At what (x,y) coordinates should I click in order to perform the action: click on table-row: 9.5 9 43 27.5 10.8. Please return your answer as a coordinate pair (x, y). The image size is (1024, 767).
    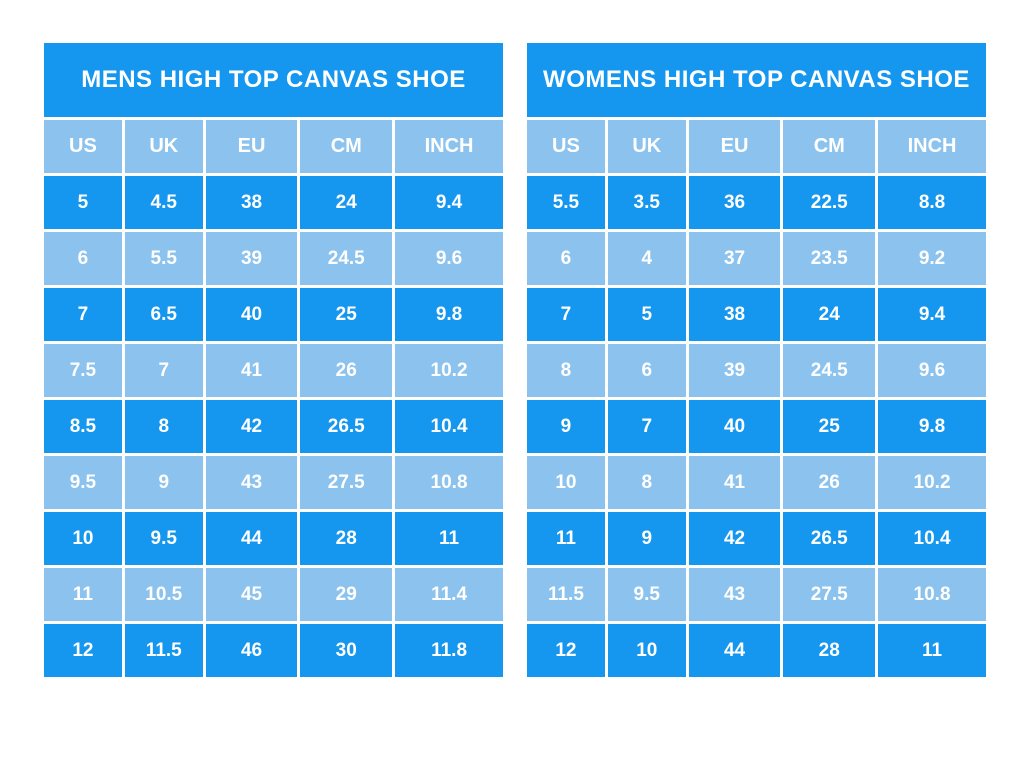
    Looking at the image, I should click on (273, 482).